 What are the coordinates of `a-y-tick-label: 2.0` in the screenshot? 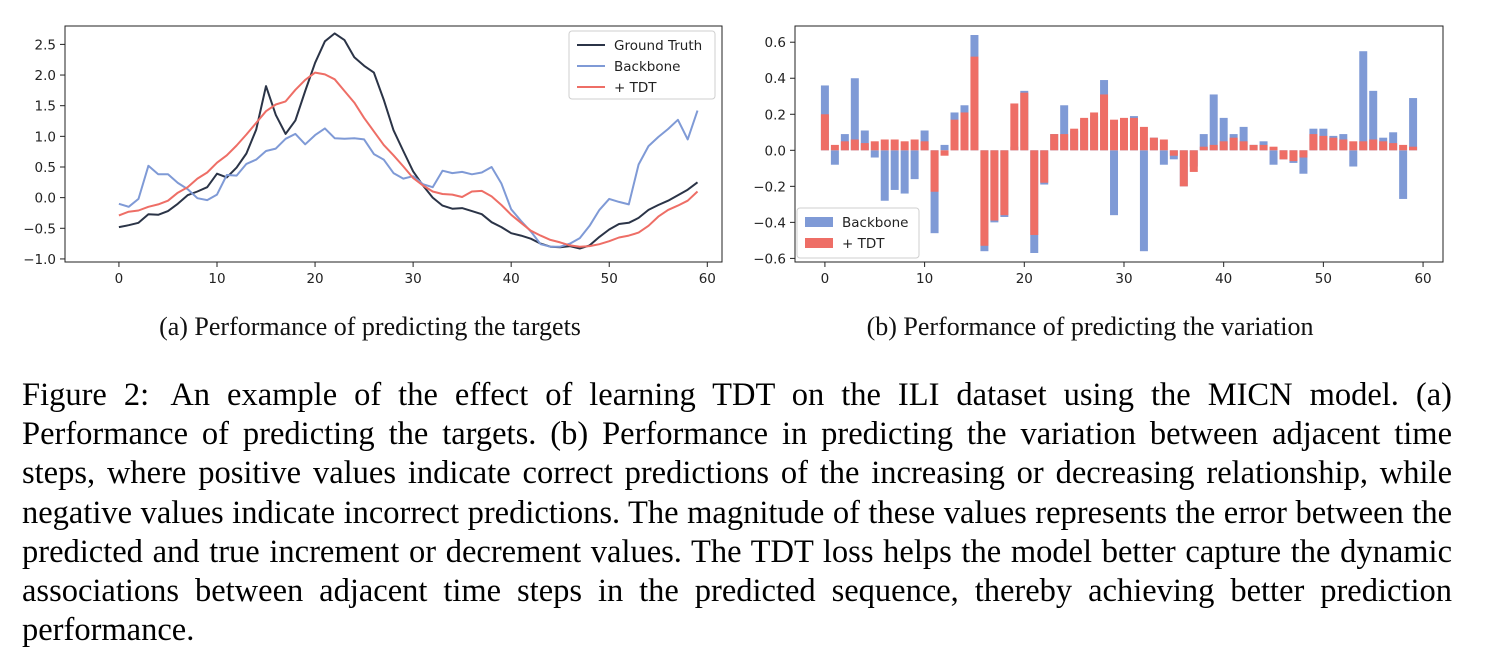 It's located at (45, 76).